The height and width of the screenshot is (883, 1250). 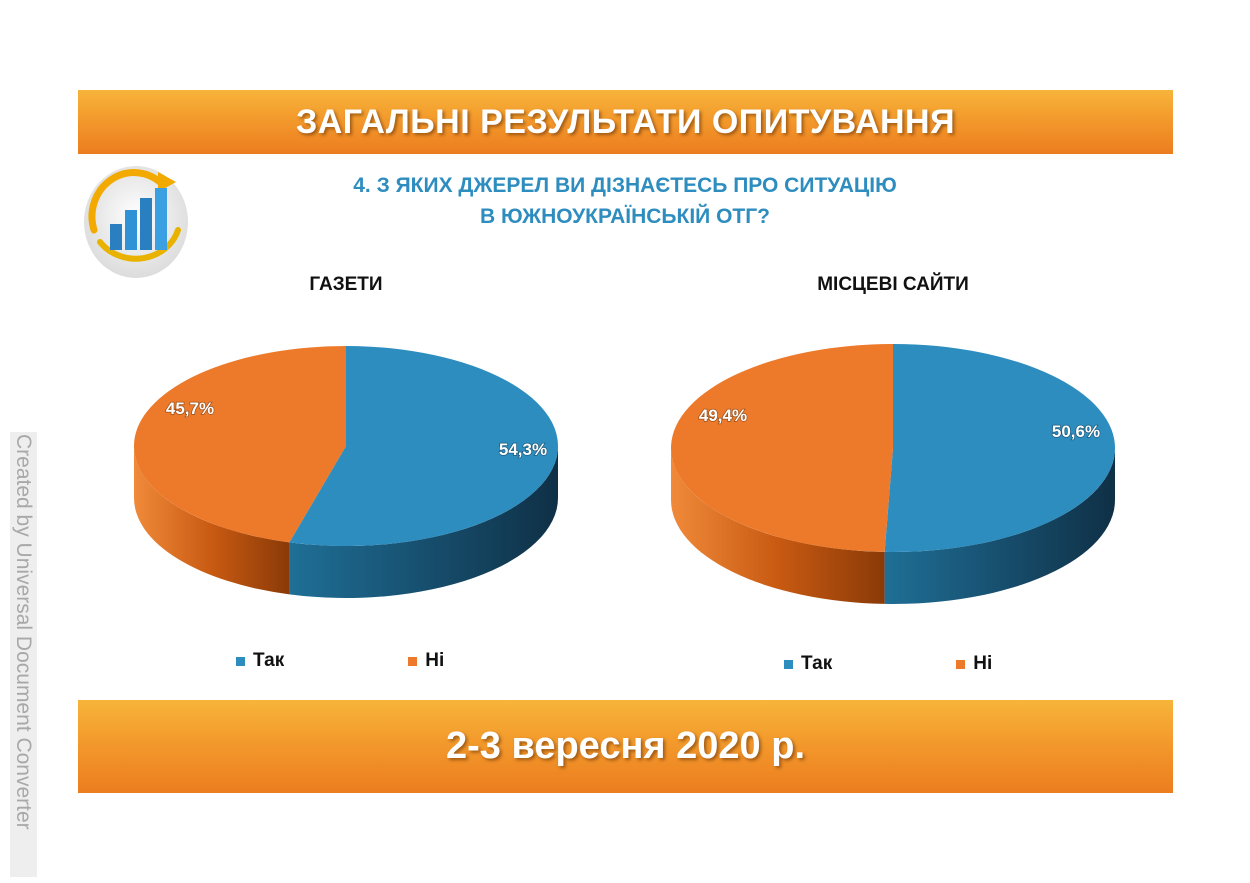 What do you see at coordinates (346, 284) in the screenshot?
I see `chart-title-newspapers: ГАЗЕТИ` at bounding box center [346, 284].